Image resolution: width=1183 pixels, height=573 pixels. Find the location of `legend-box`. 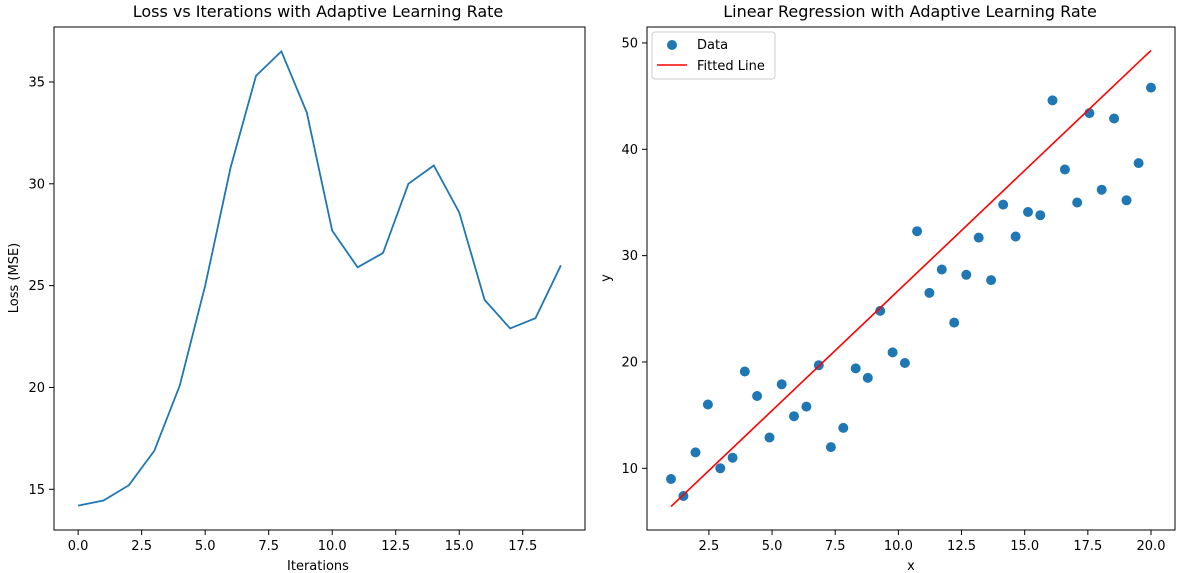

legend-box is located at coordinates (713, 55).